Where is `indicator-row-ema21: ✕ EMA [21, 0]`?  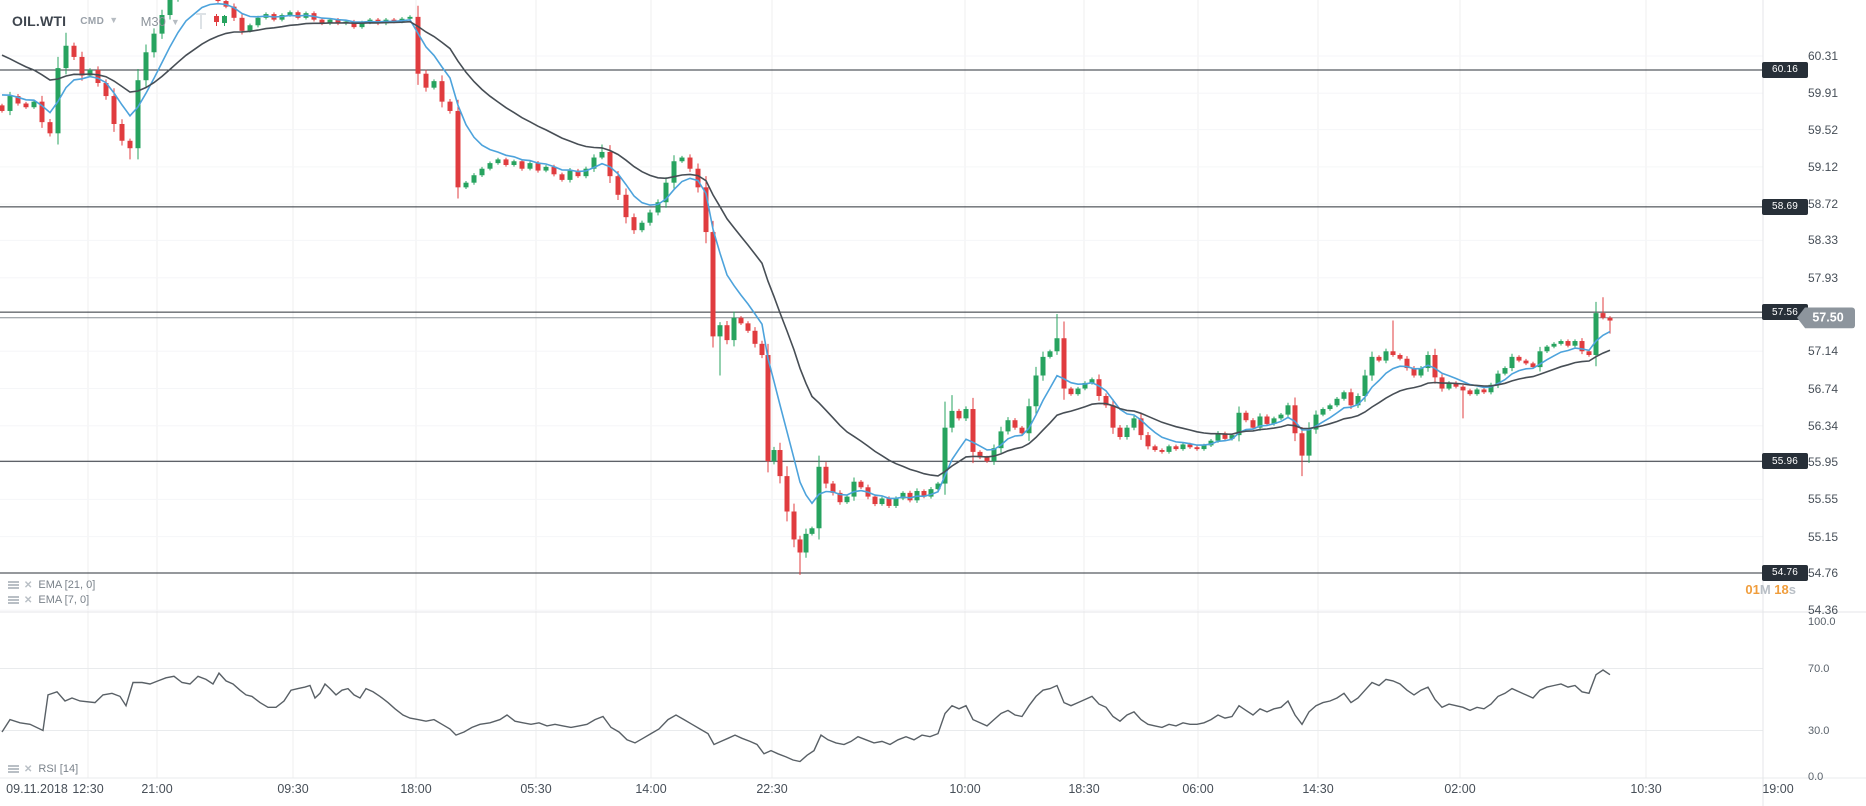
indicator-row-ema21: ✕ EMA [21, 0] is located at coordinates (51, 585).